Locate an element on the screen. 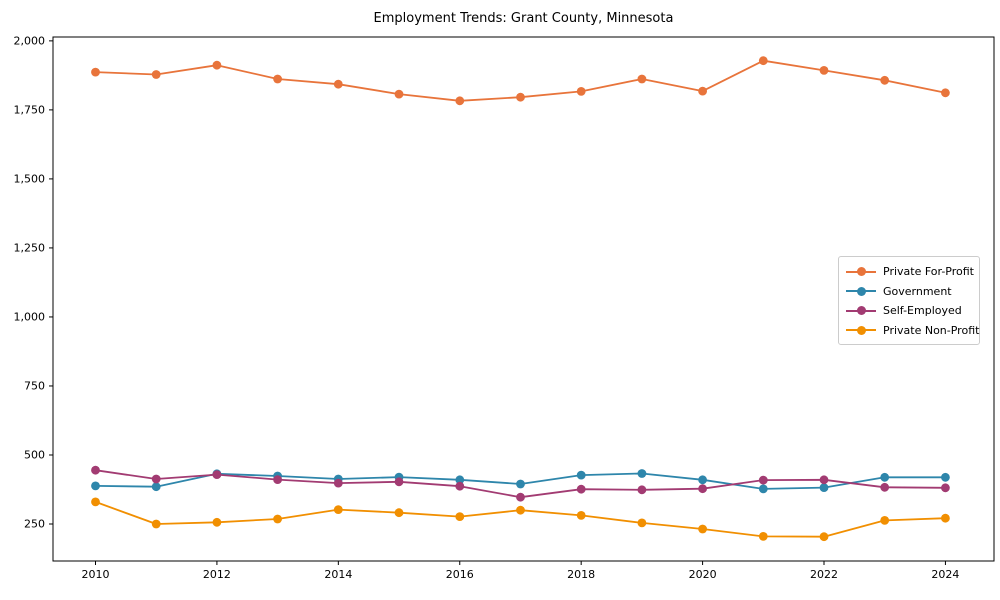 The height and width of the screenshot is (600, 1000). x-axis-tick-label: 2024 is located at coordinates (945, 574).